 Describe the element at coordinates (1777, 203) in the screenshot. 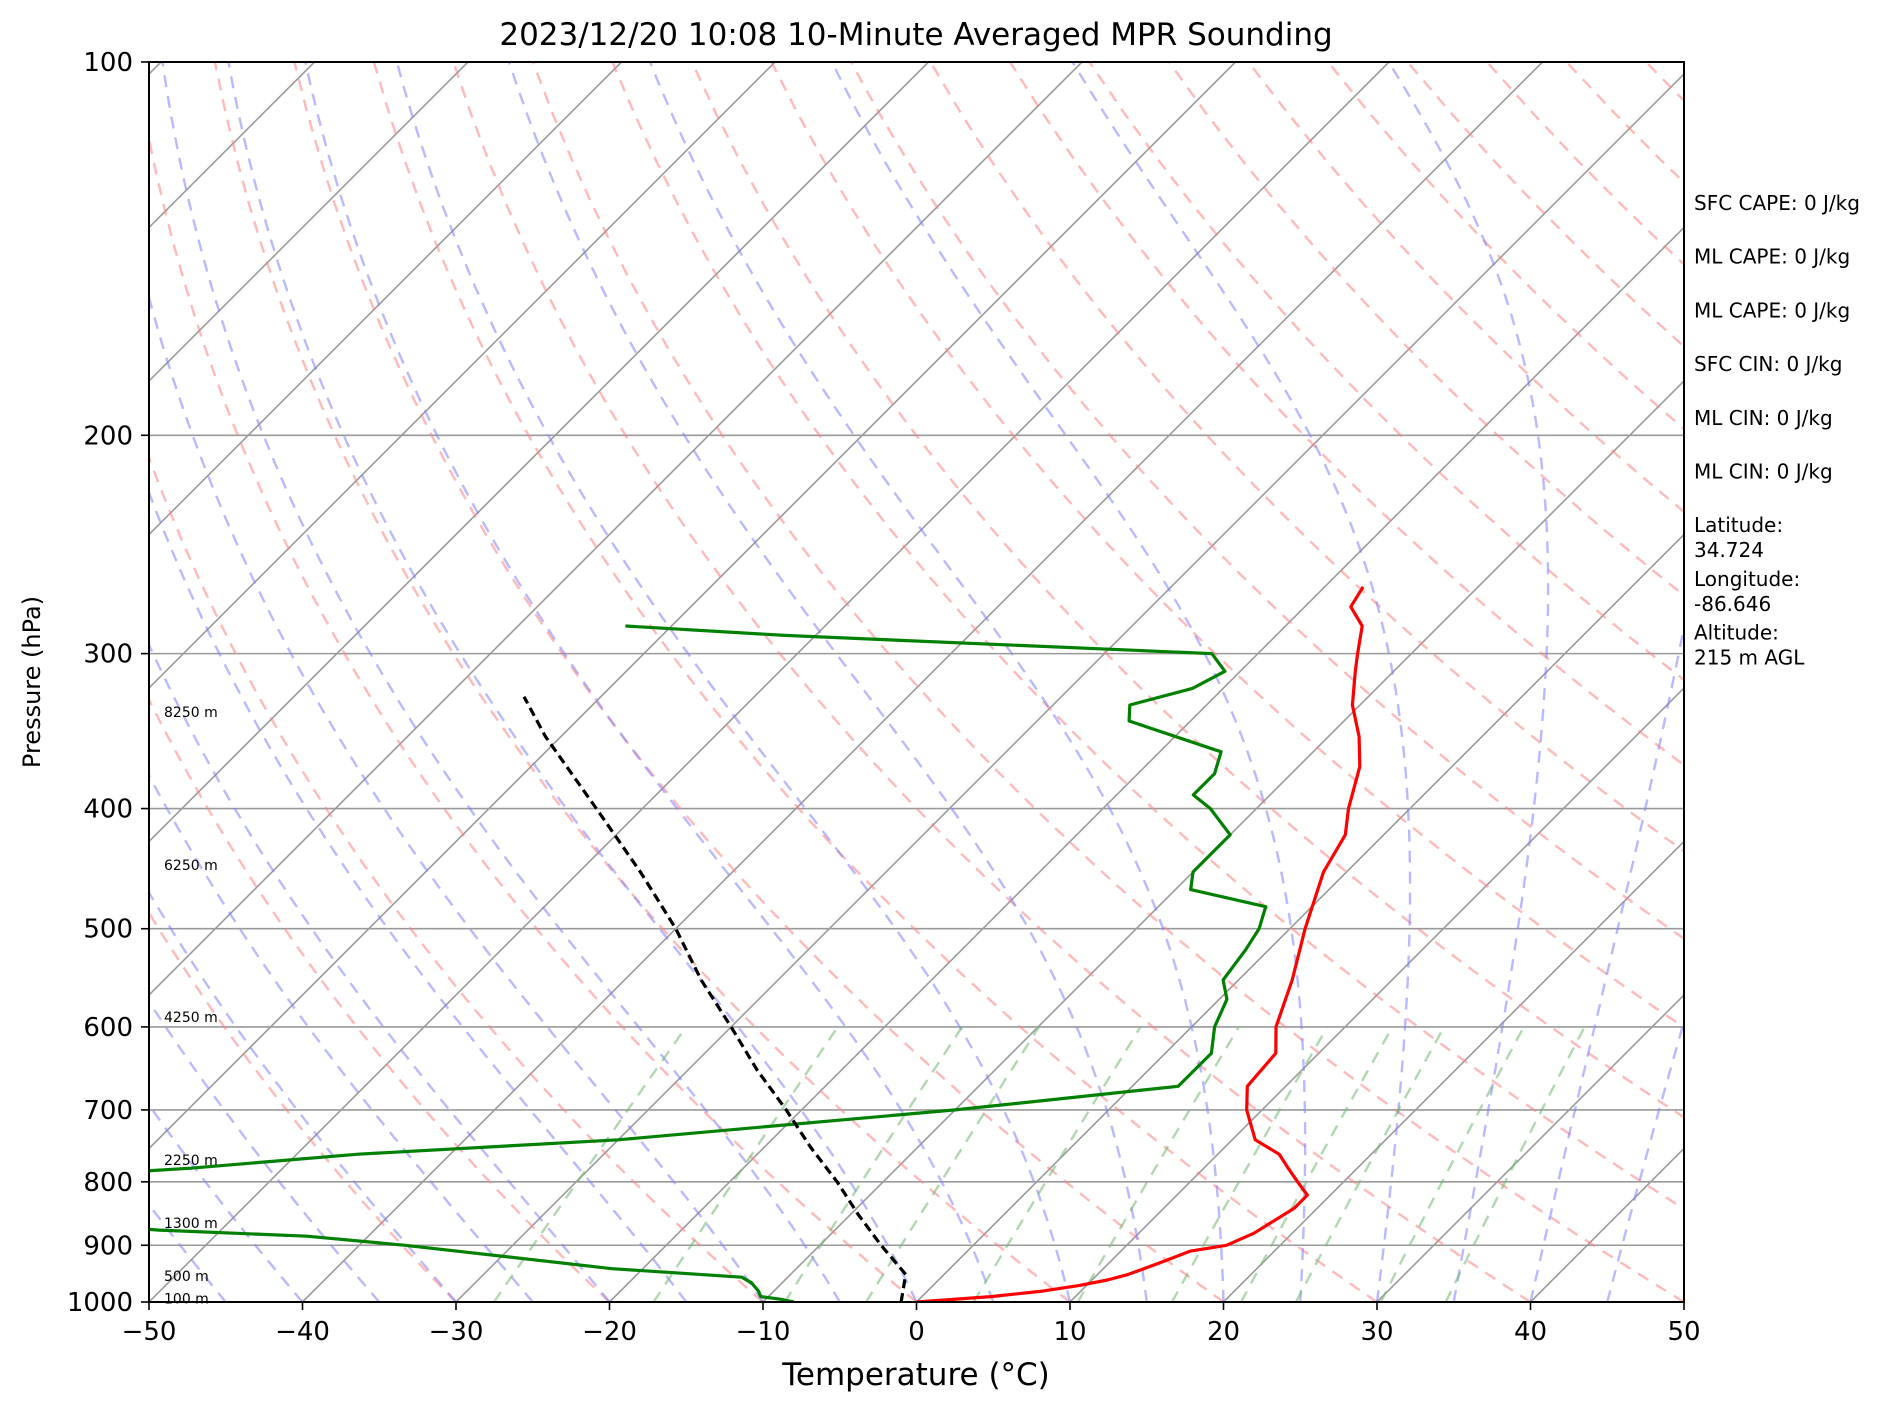

I see `annotation-text: SFC CAPE: 0 J/kg` at that location.